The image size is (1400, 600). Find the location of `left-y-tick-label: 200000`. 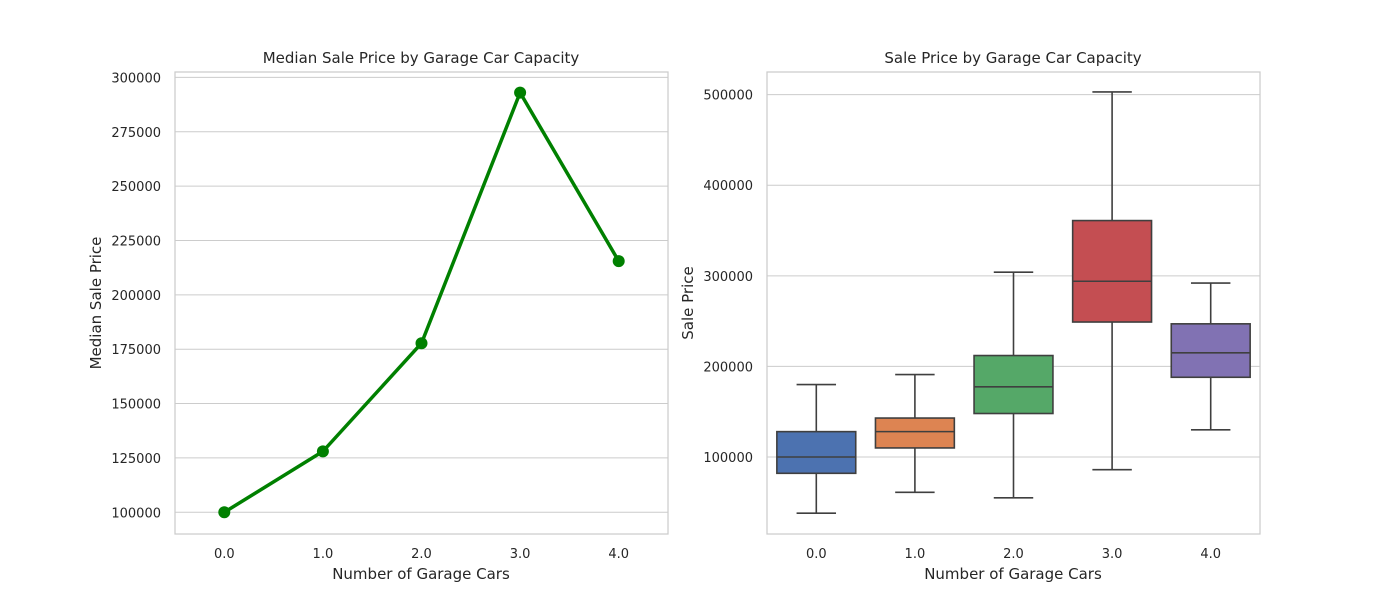

left-y-tick-label: 200000 is located at coordinates (136, 296).